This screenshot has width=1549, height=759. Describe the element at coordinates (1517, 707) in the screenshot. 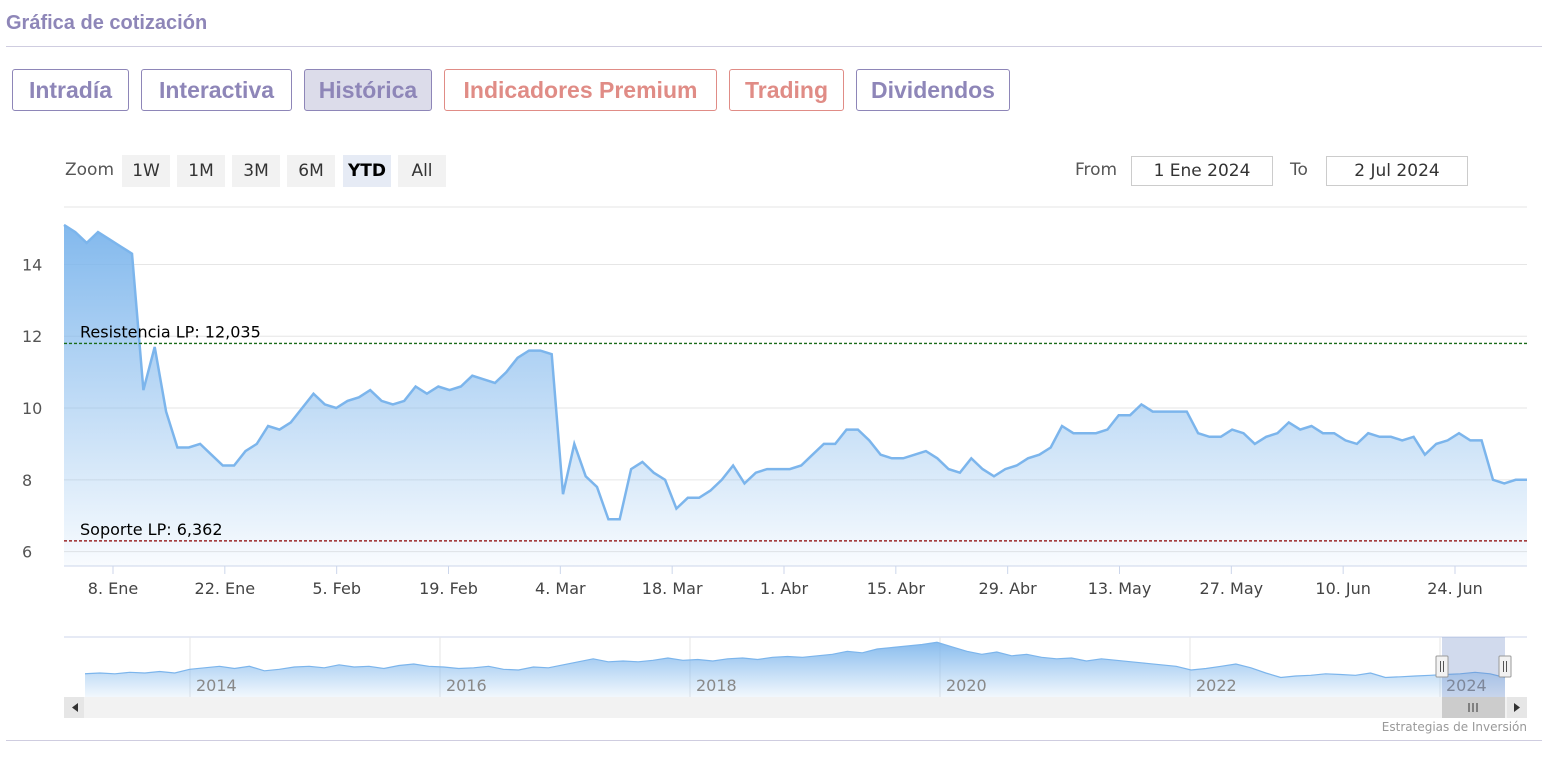

I see `chevron-right-icon` at that location.